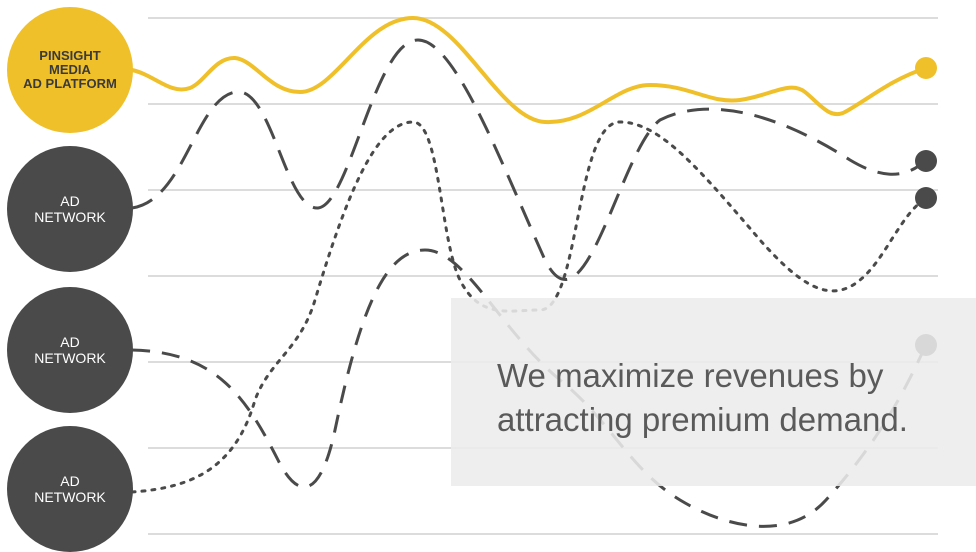 This screenshot has width=976, height=552. Describe the element at coordinates (70, 83) in the screenshot. I see `node-label-line: AD PLATFORM` at that location.